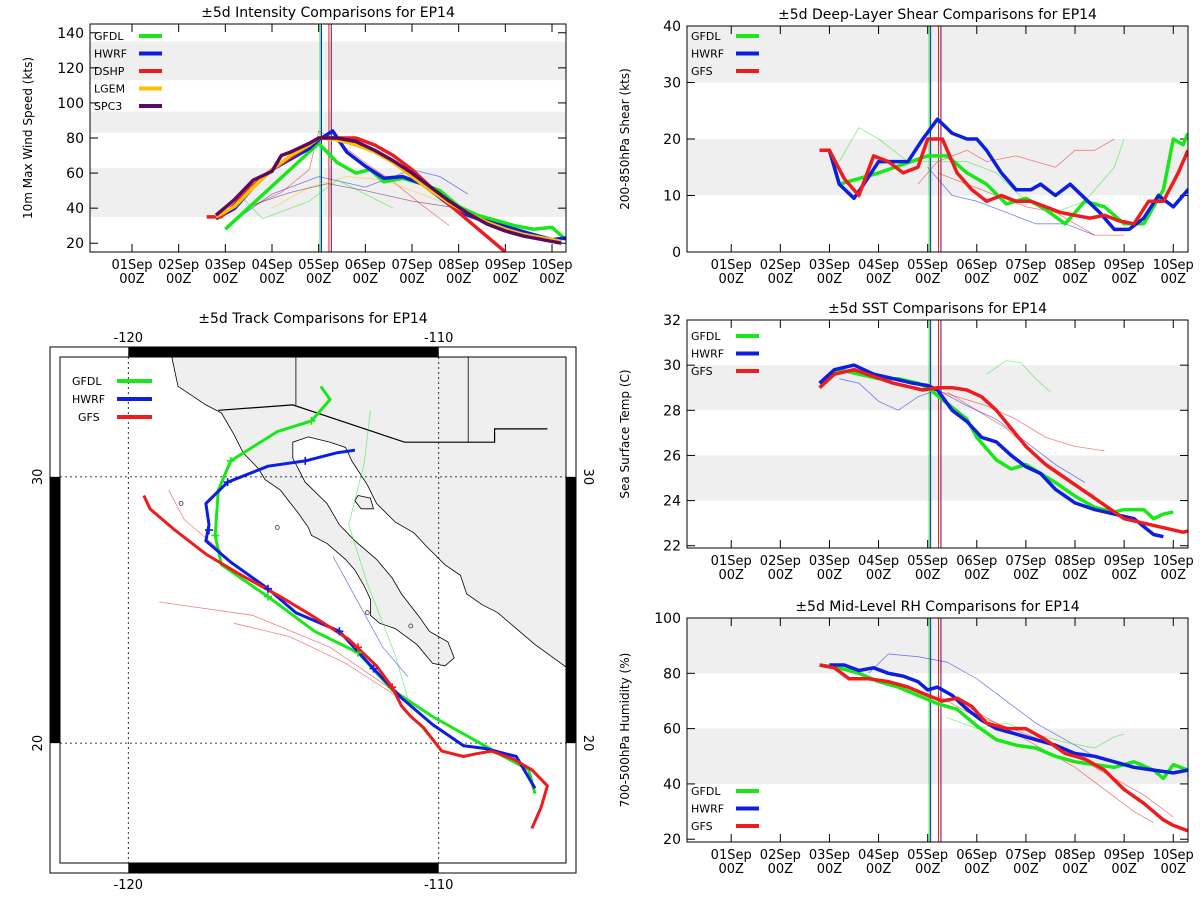  I want to click on y-axis-label: Sea Surface Temp (C), so click(625, 433).